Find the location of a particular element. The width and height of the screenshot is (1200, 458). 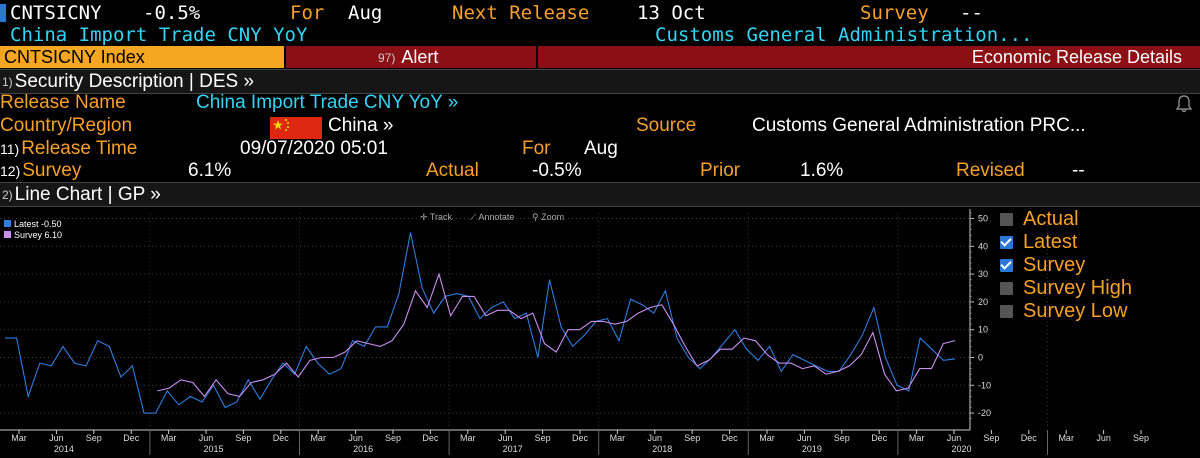

survey-link: 12) Survey is located at coordinates (40, 171).